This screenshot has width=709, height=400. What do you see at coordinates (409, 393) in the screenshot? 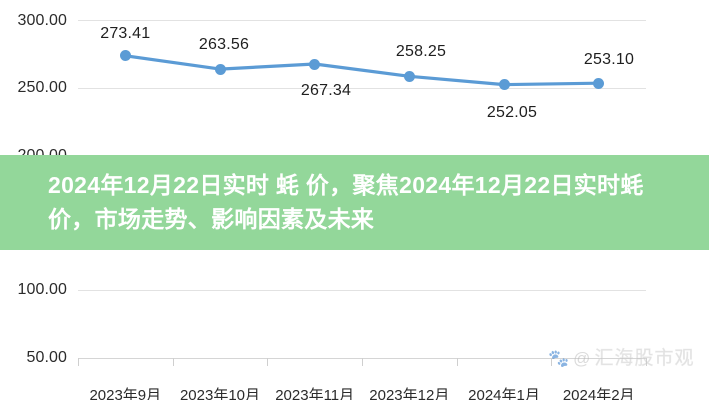
I see `x-axis-category-label: 2023年12月` at bounding box center [409, 393].